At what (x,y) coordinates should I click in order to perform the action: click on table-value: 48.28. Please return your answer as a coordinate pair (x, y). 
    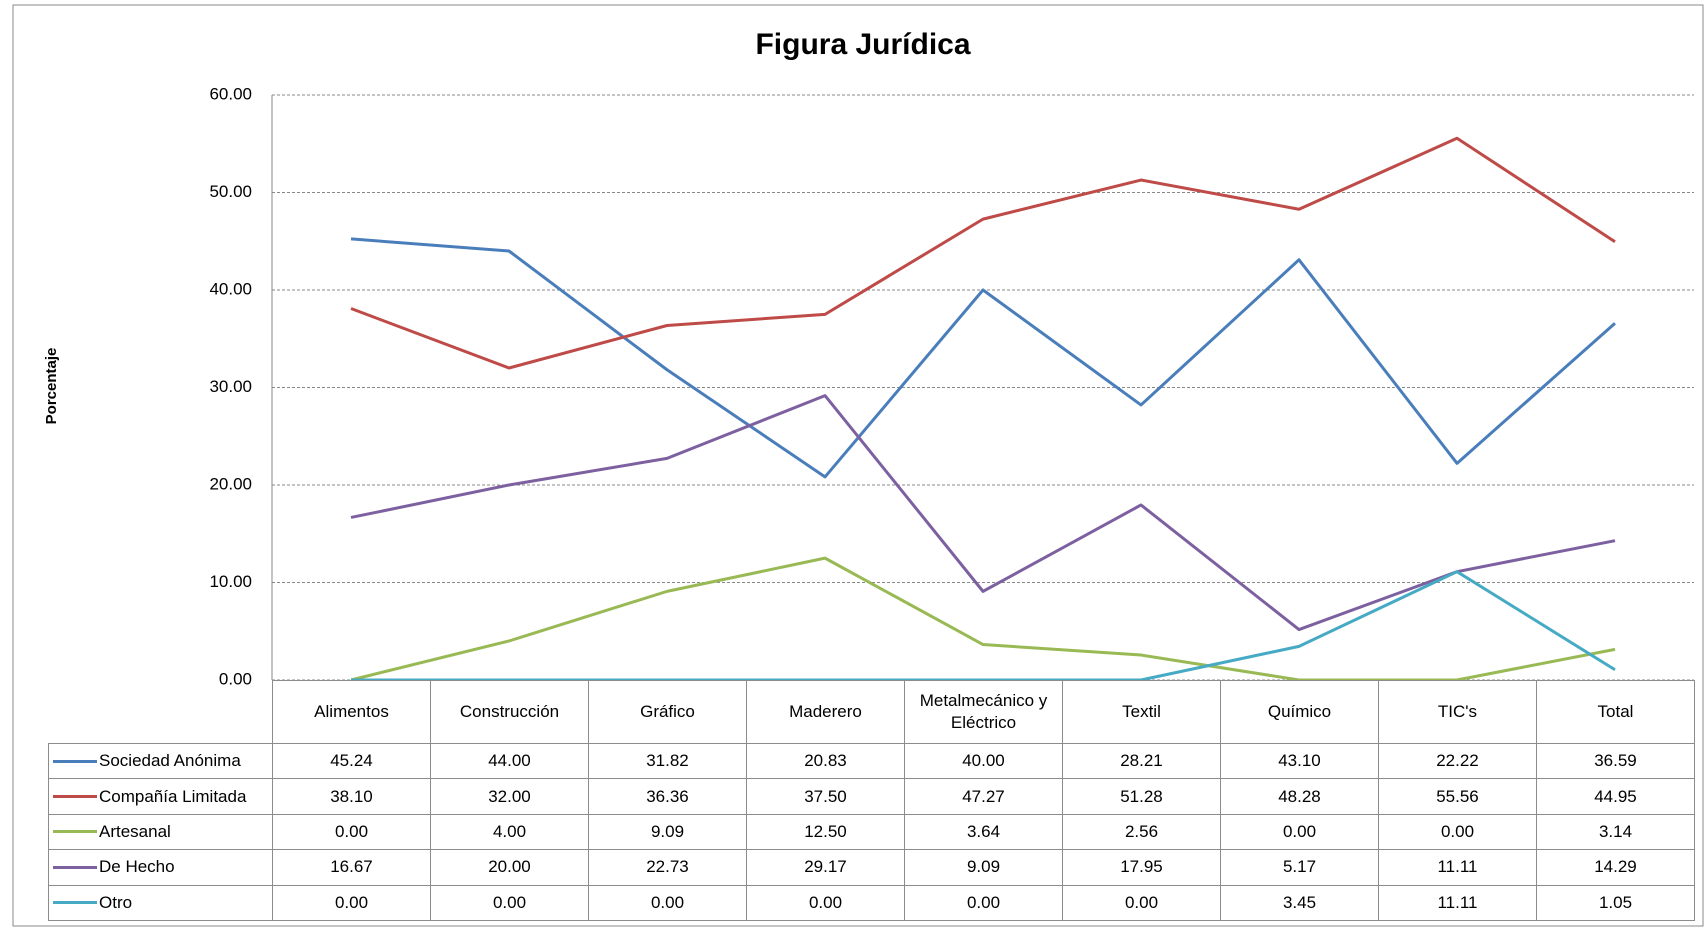
    Looking at the image, I should click on (1299, 796).